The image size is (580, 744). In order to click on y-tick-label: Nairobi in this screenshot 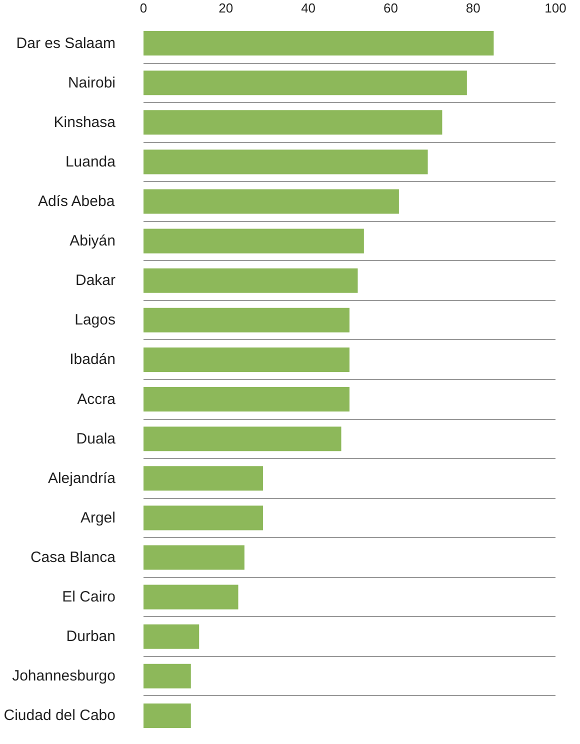, I will do `click(92, 83)`.